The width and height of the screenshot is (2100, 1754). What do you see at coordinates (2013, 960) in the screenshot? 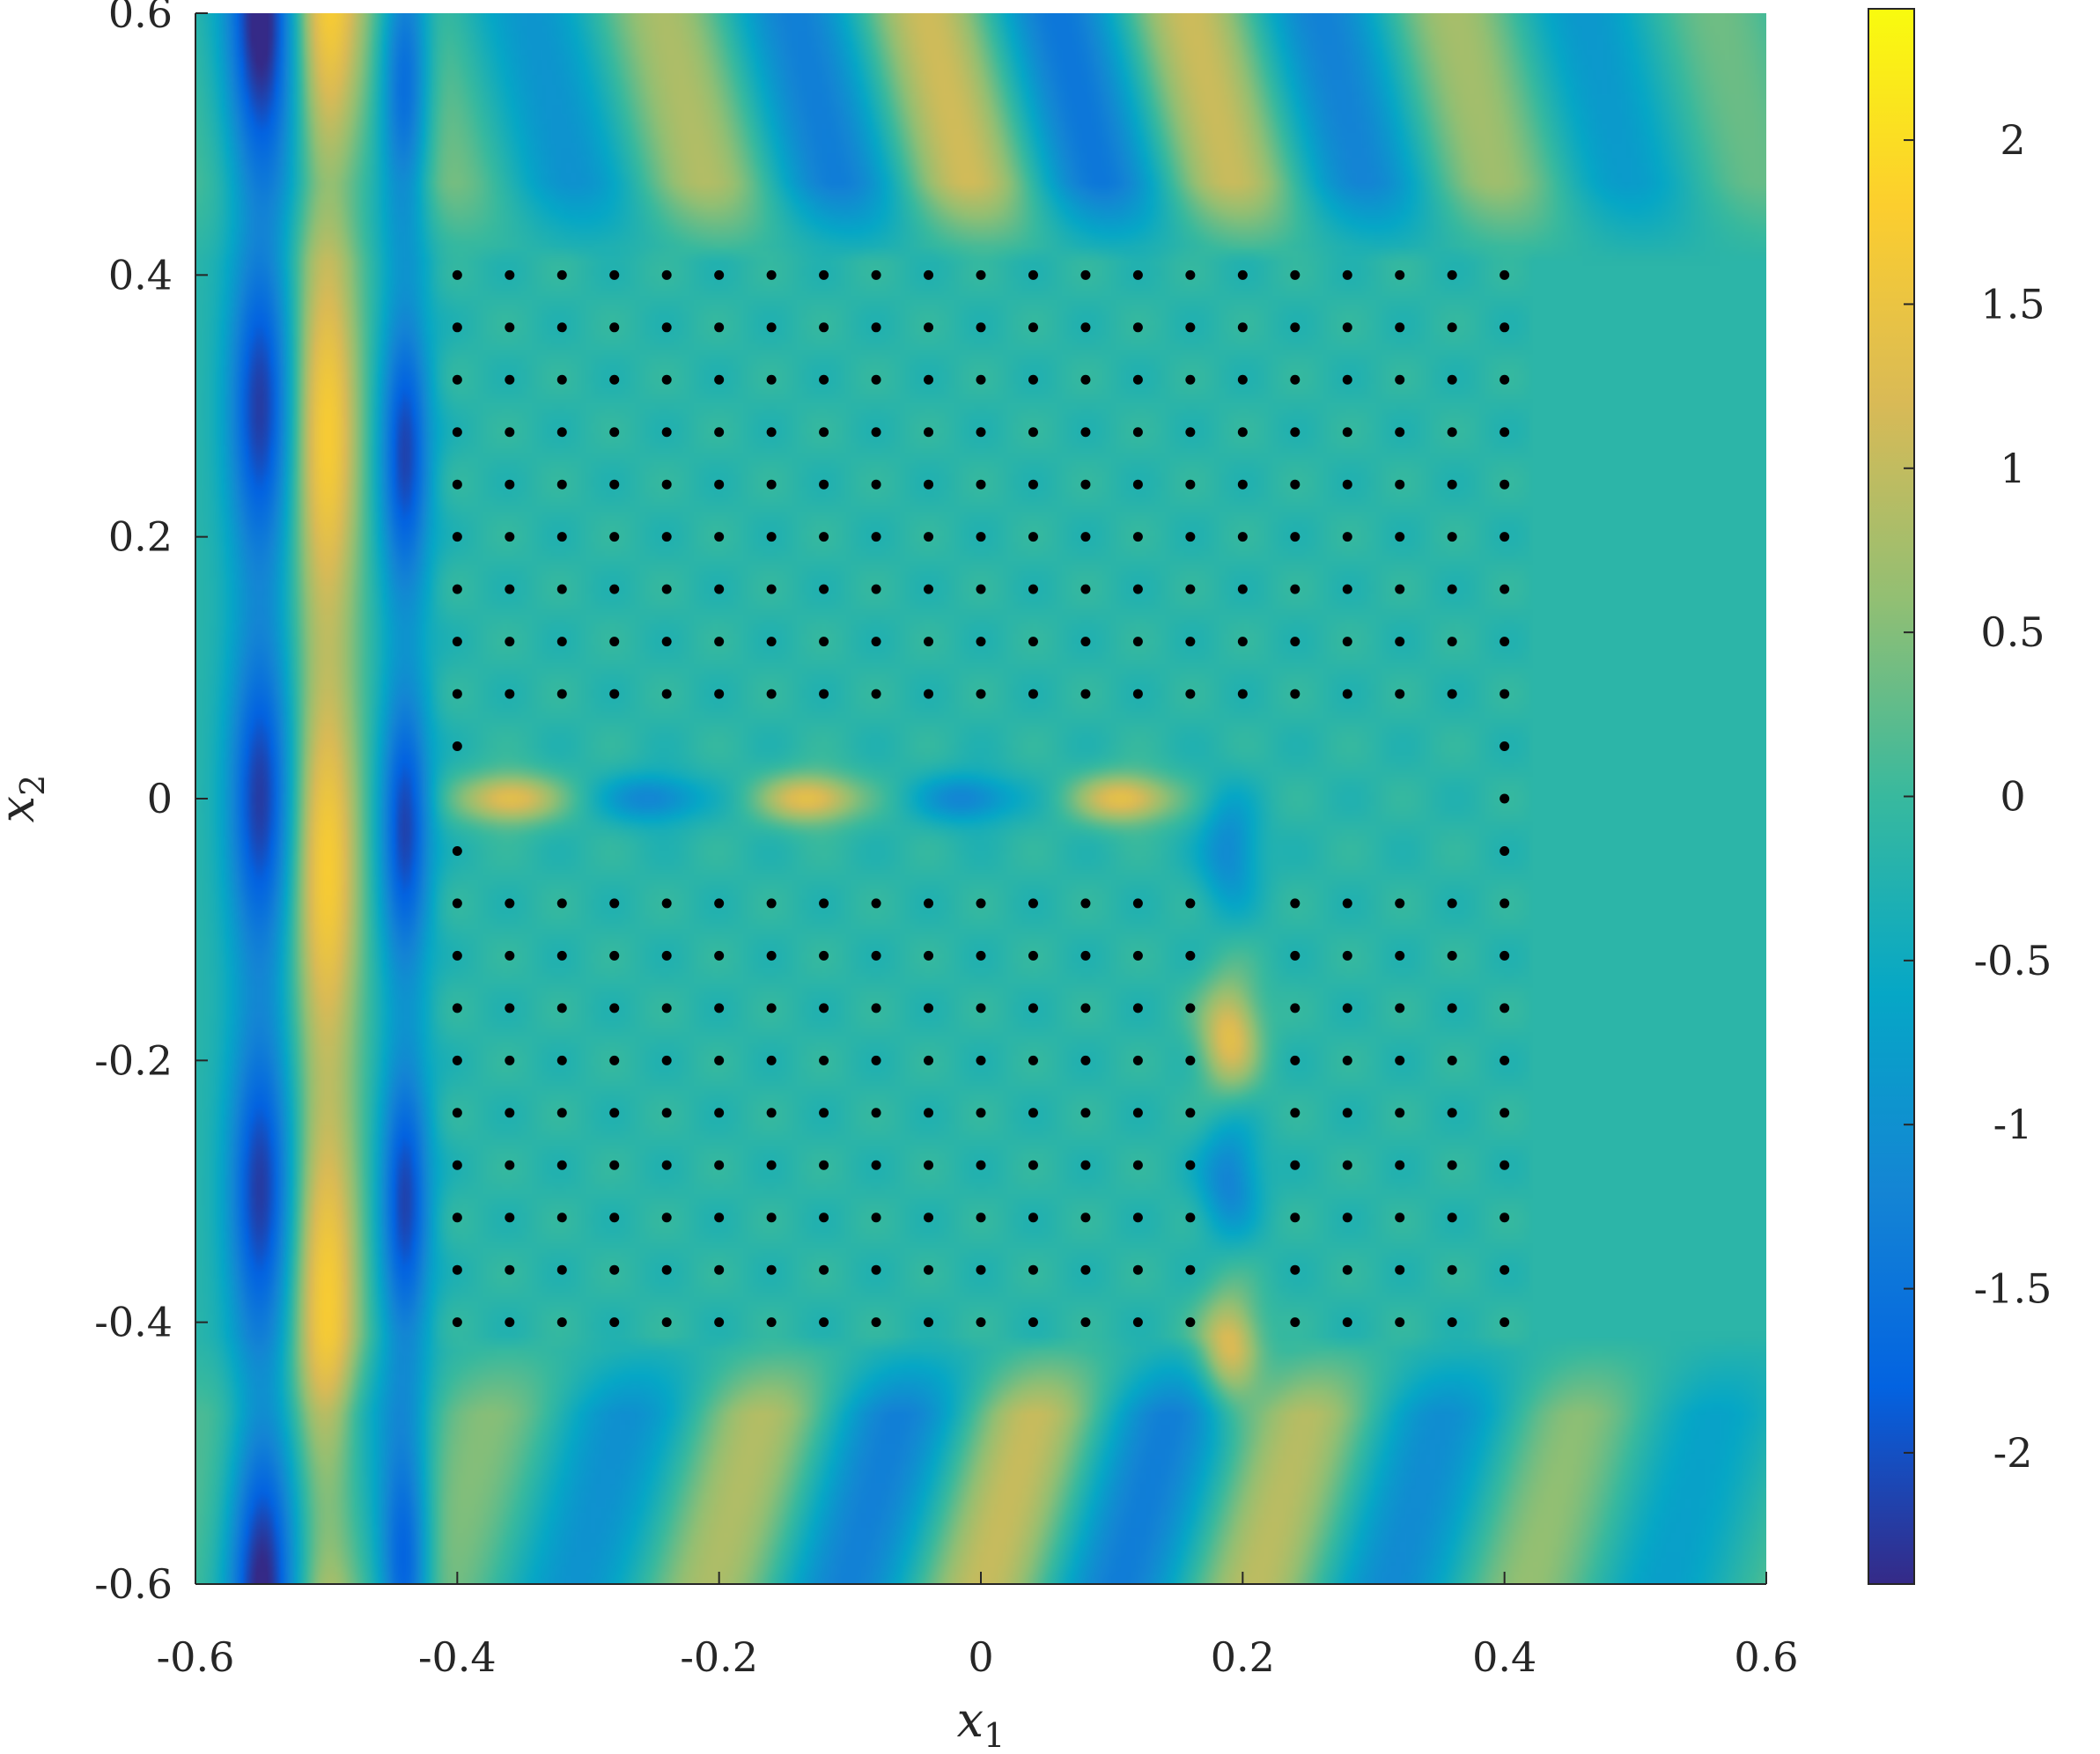
I see `colorbar-tick-label: -0.5` at bounding box center [2013, 960].